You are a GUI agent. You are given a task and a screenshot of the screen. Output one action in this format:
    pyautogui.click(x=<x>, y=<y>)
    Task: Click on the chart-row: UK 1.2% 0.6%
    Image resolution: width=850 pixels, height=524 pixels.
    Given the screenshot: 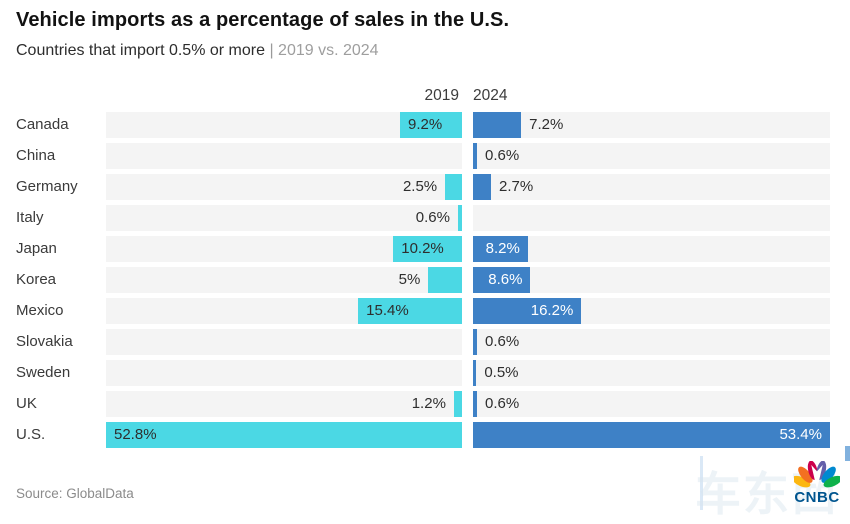 What is the action you would take?
    pyautogui.click(x=425, y=404)
    